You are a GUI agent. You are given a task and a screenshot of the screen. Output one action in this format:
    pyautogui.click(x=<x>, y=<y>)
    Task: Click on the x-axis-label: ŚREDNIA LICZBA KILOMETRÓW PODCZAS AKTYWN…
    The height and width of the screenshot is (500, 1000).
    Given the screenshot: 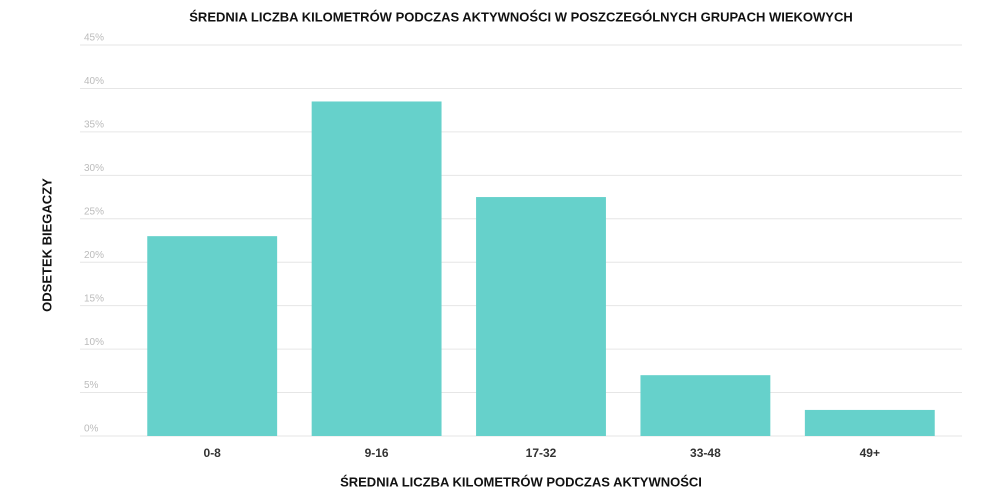 What is the action you would take?
    pyautogui.click(x=521, y=481)
    